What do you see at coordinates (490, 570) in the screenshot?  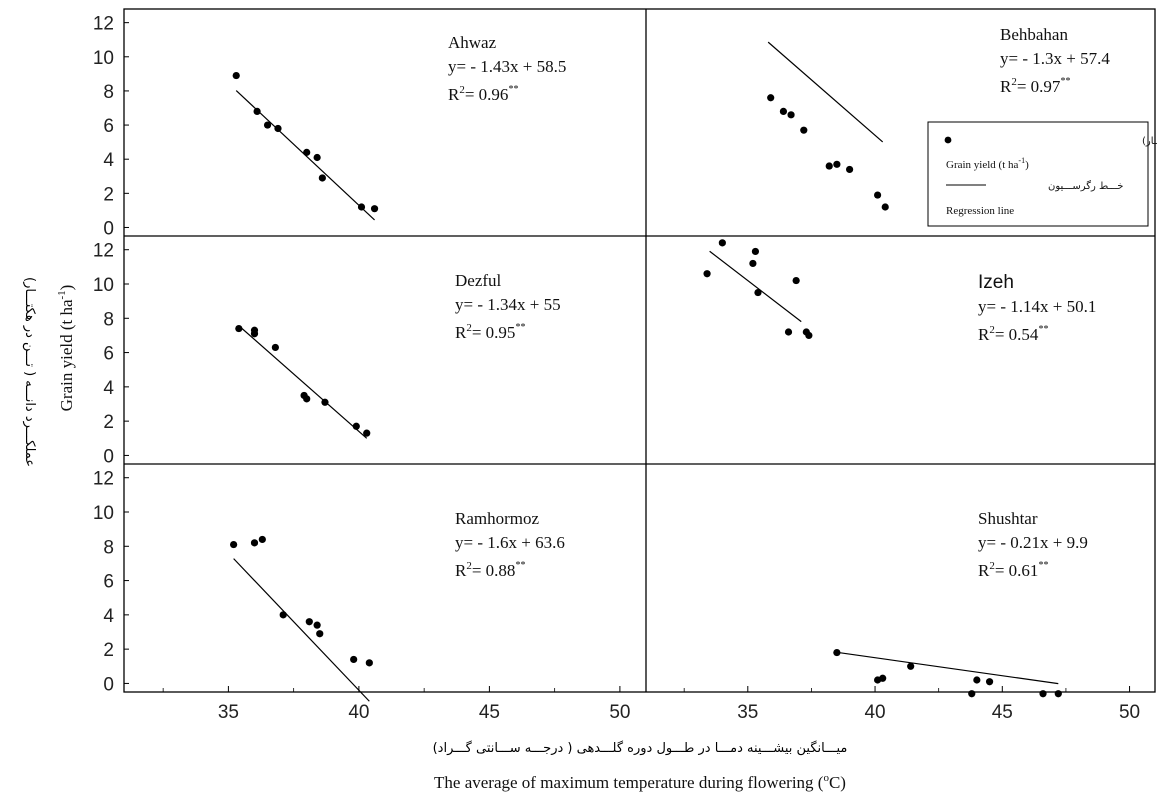 I see `r-squared: R2= 0.88**` at bounding box center [490, 570].